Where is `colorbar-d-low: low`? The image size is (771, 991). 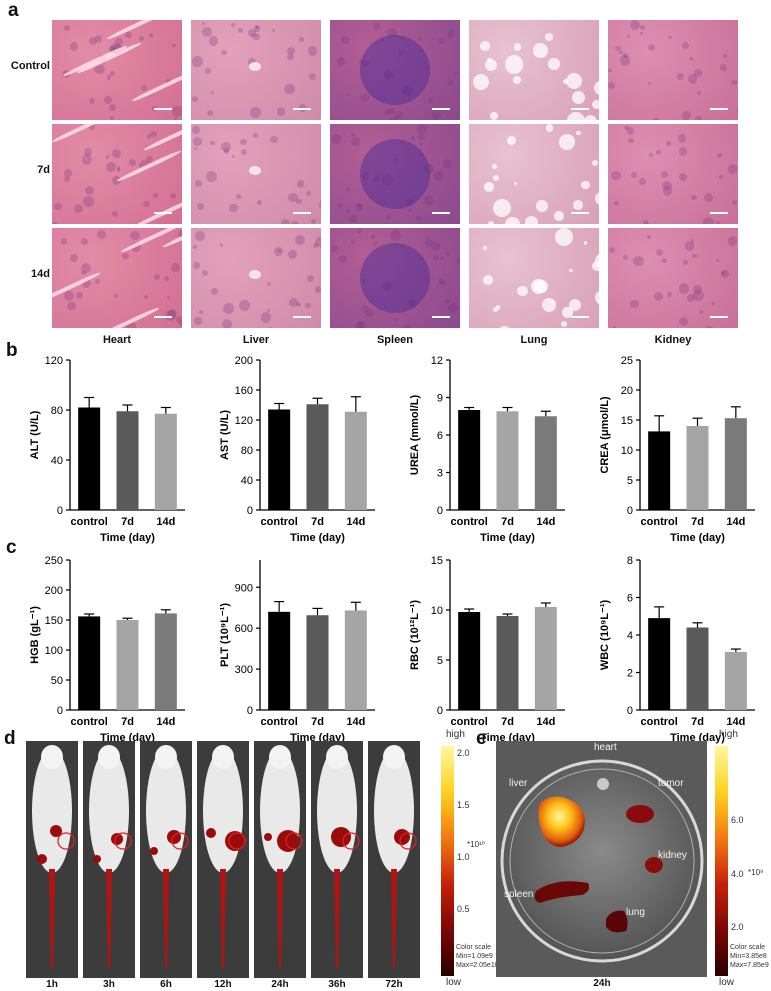
colorbar-d-low: low is located at coordinates (454, 982).